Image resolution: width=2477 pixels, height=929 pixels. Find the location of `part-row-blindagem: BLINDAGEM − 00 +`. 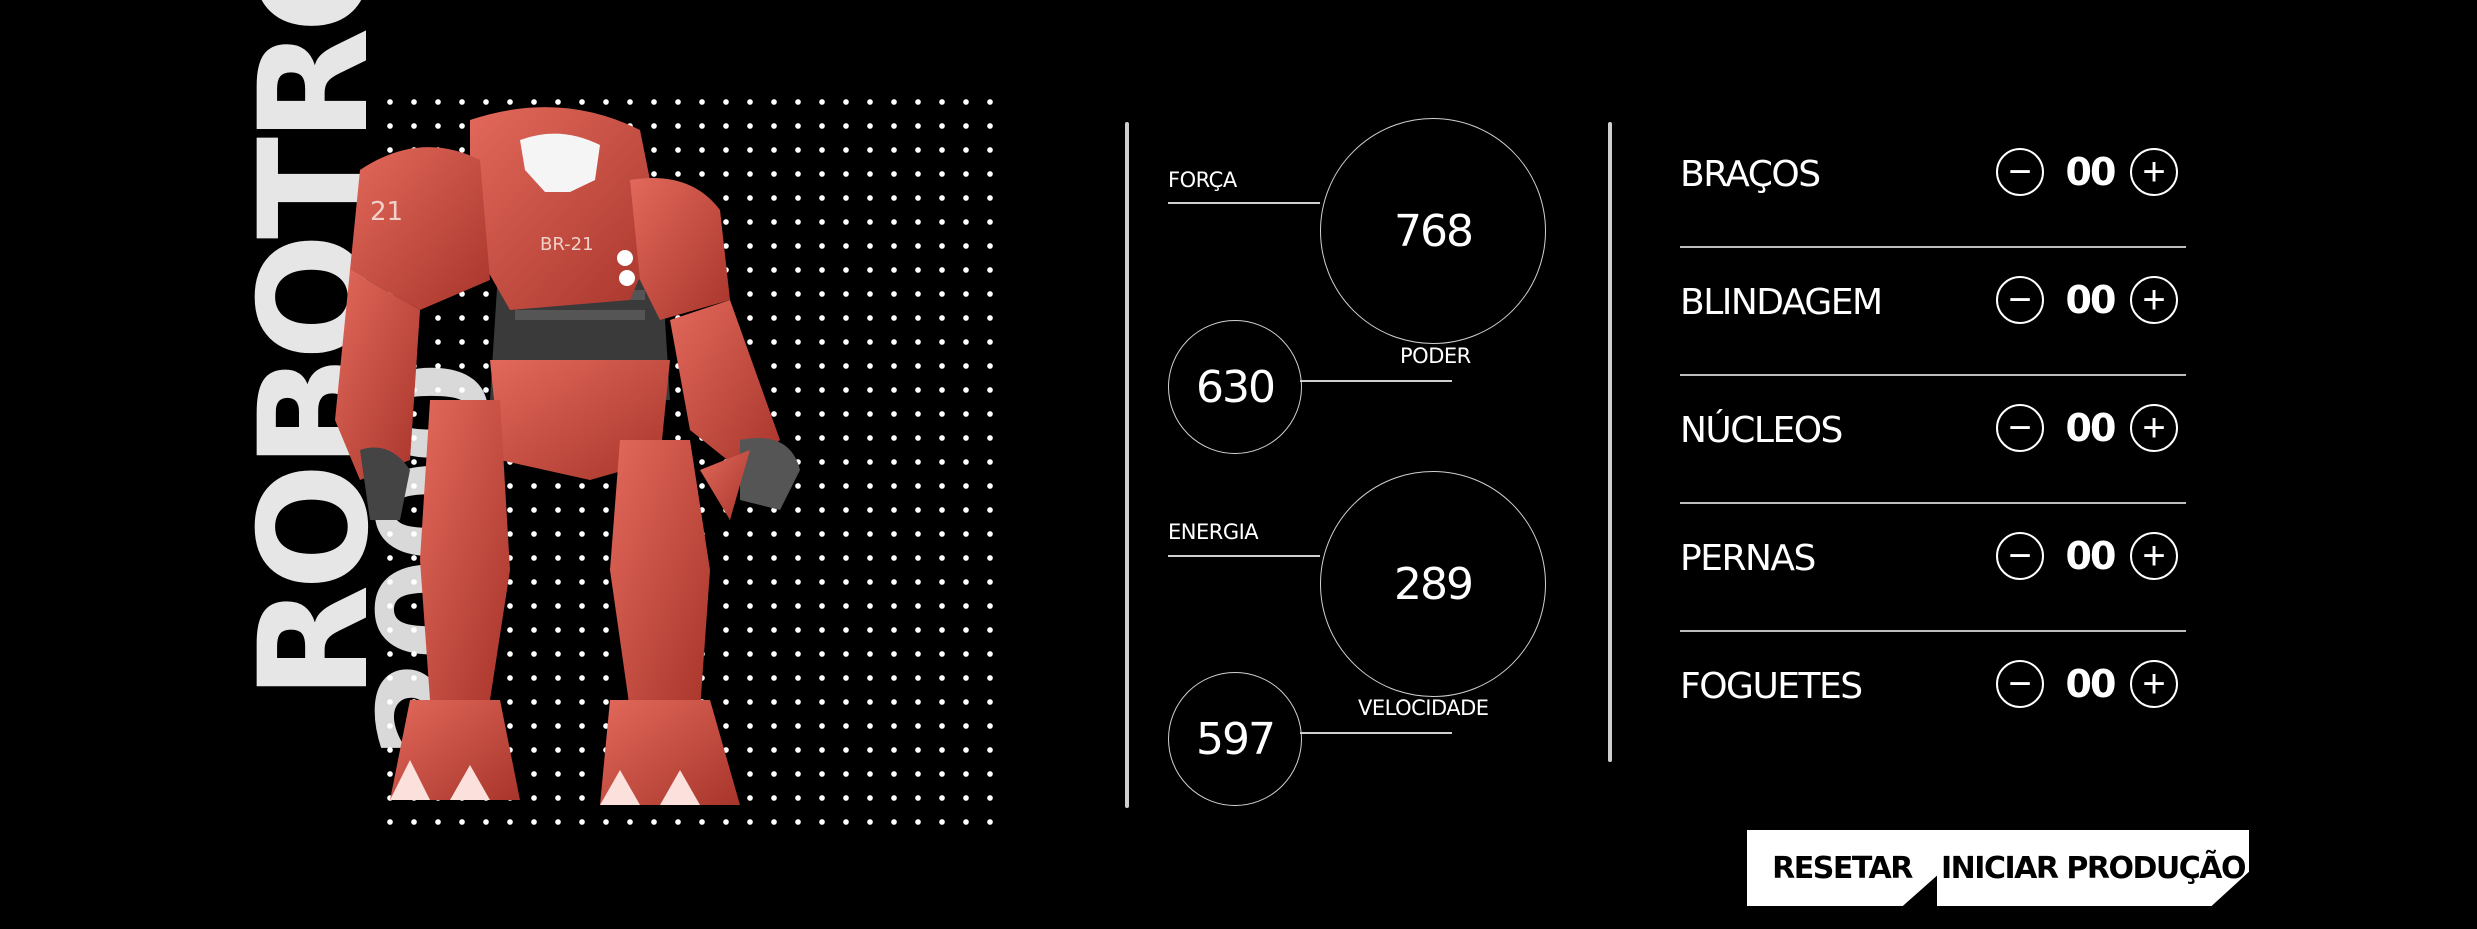

part-row-blindagem: BLINDAGEM − 00 + is located at coordinates (1933, 312).